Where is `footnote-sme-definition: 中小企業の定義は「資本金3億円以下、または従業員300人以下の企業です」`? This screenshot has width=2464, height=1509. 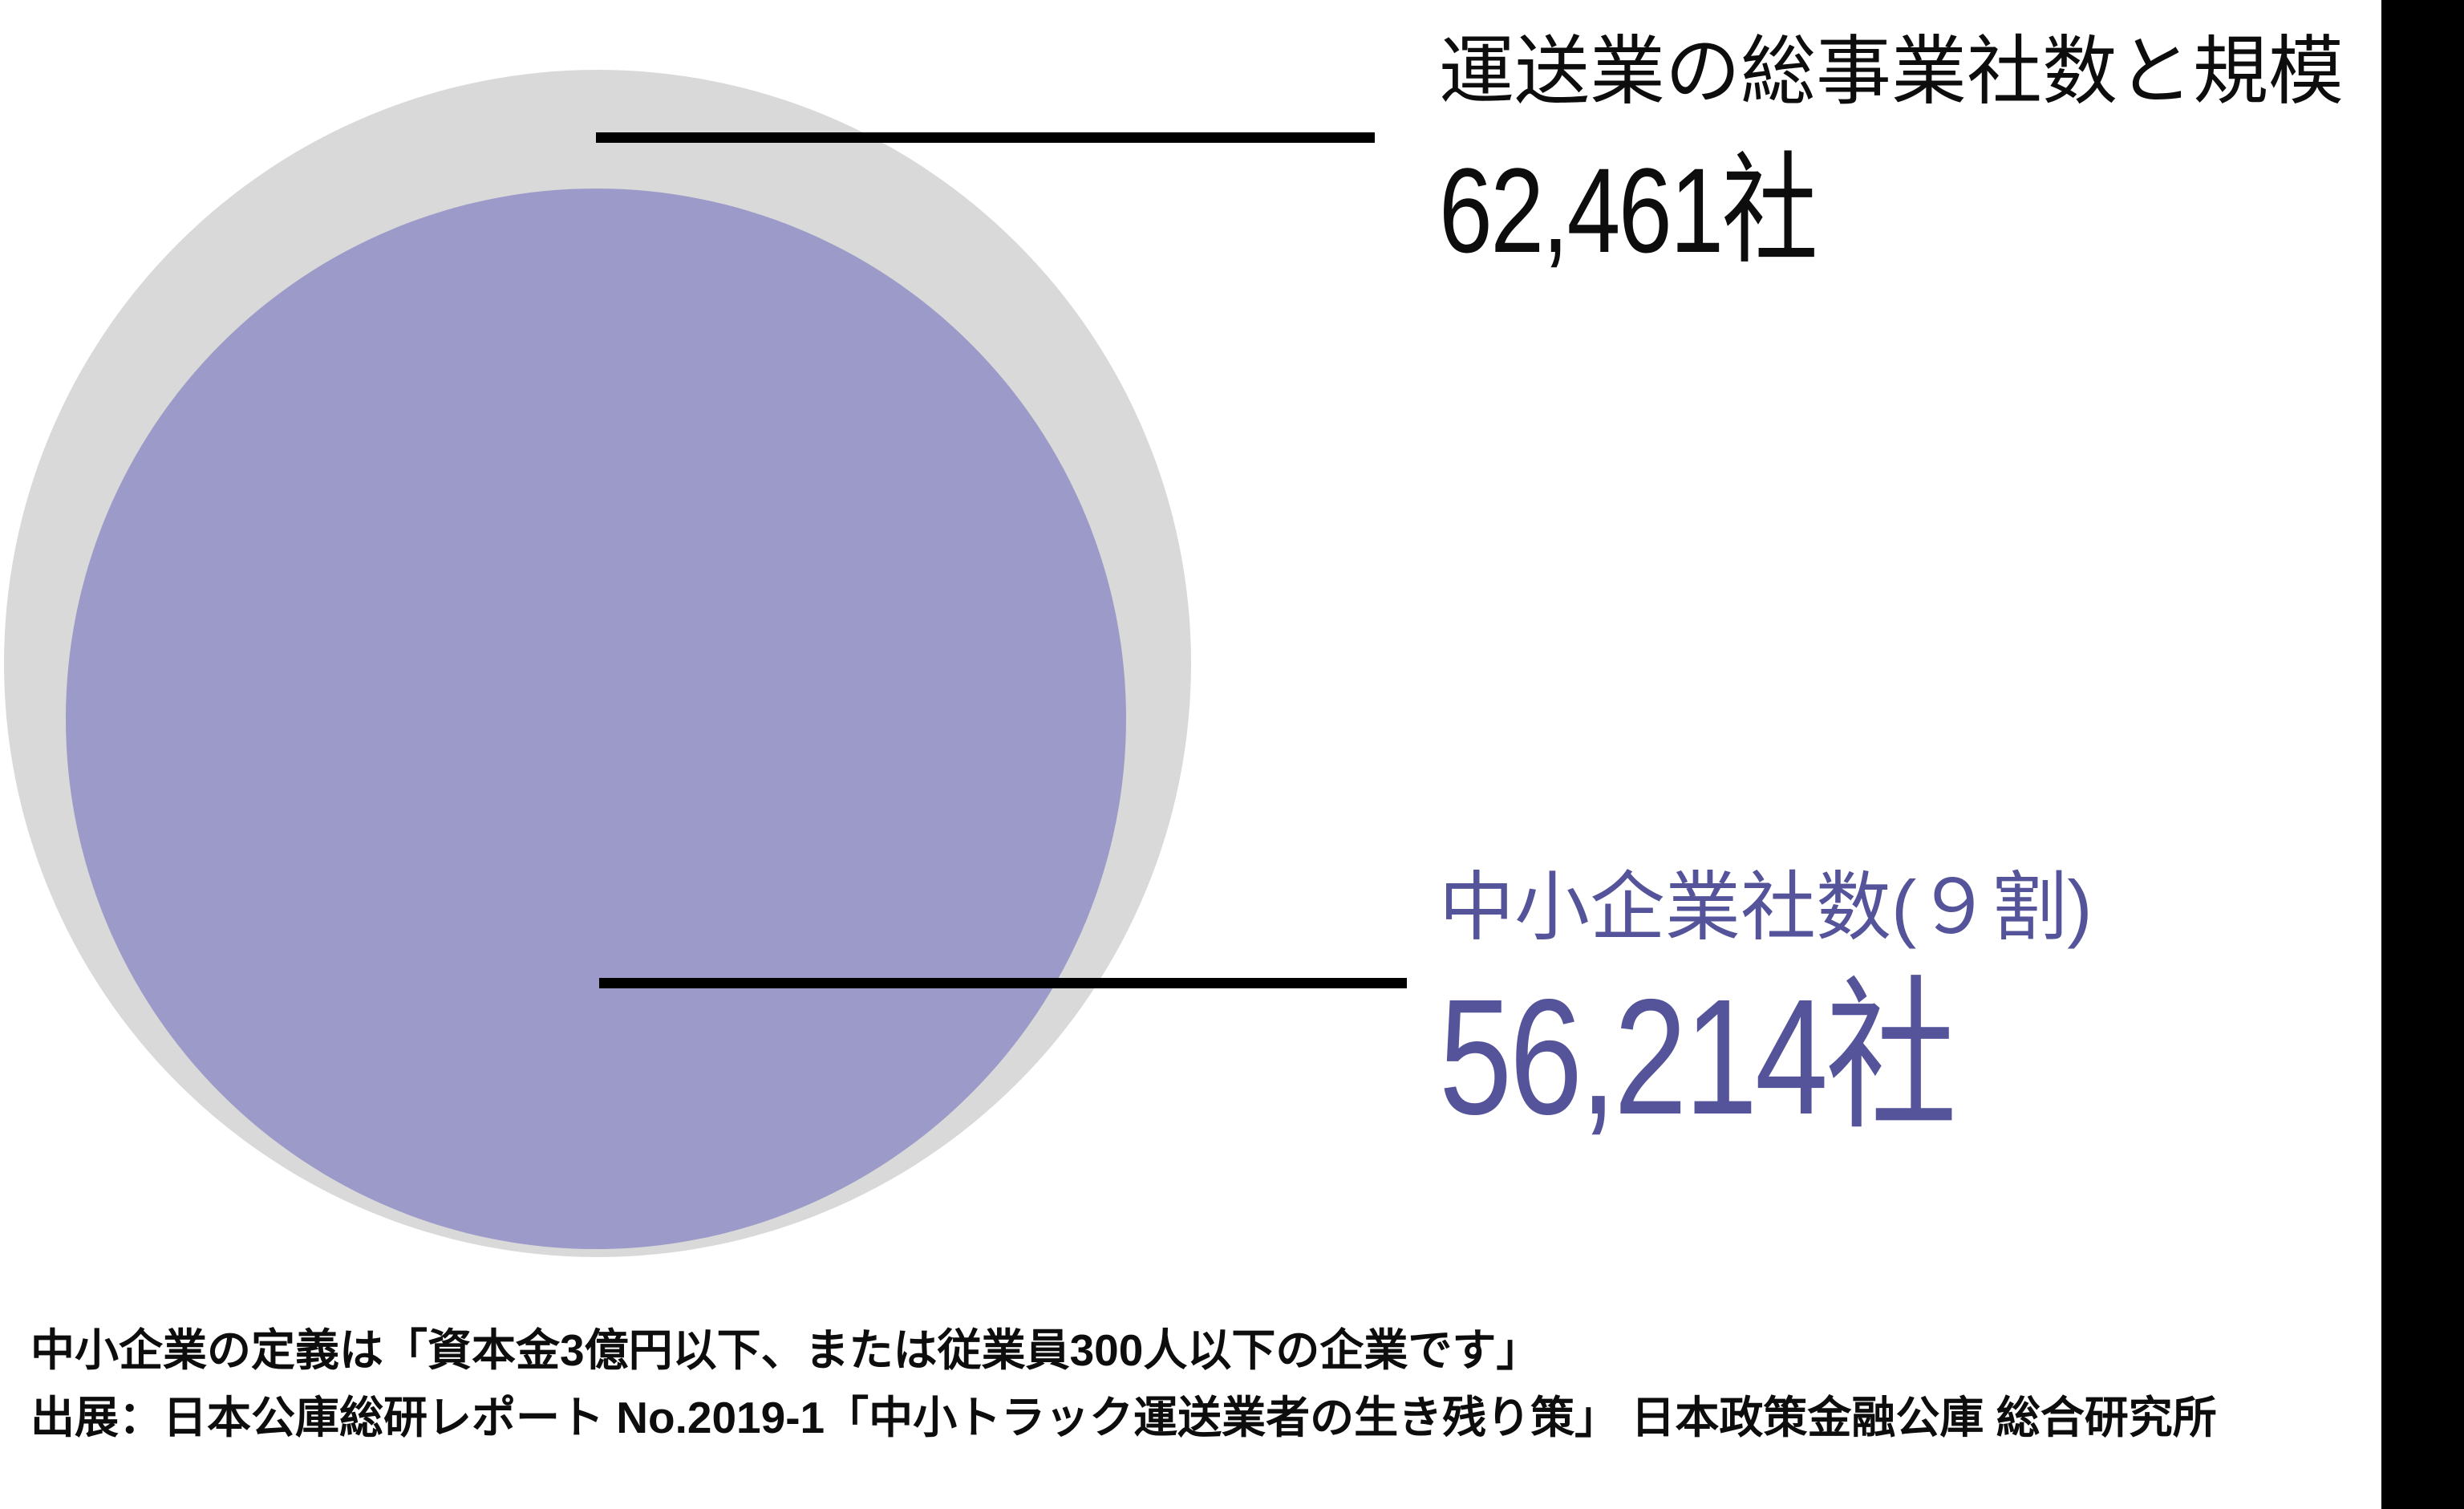 footnote-sme-definition: 中小企業の定義は「資本金3億円以下、または従業員300人以下の企業です」 is located at coordinates (786, 1350).